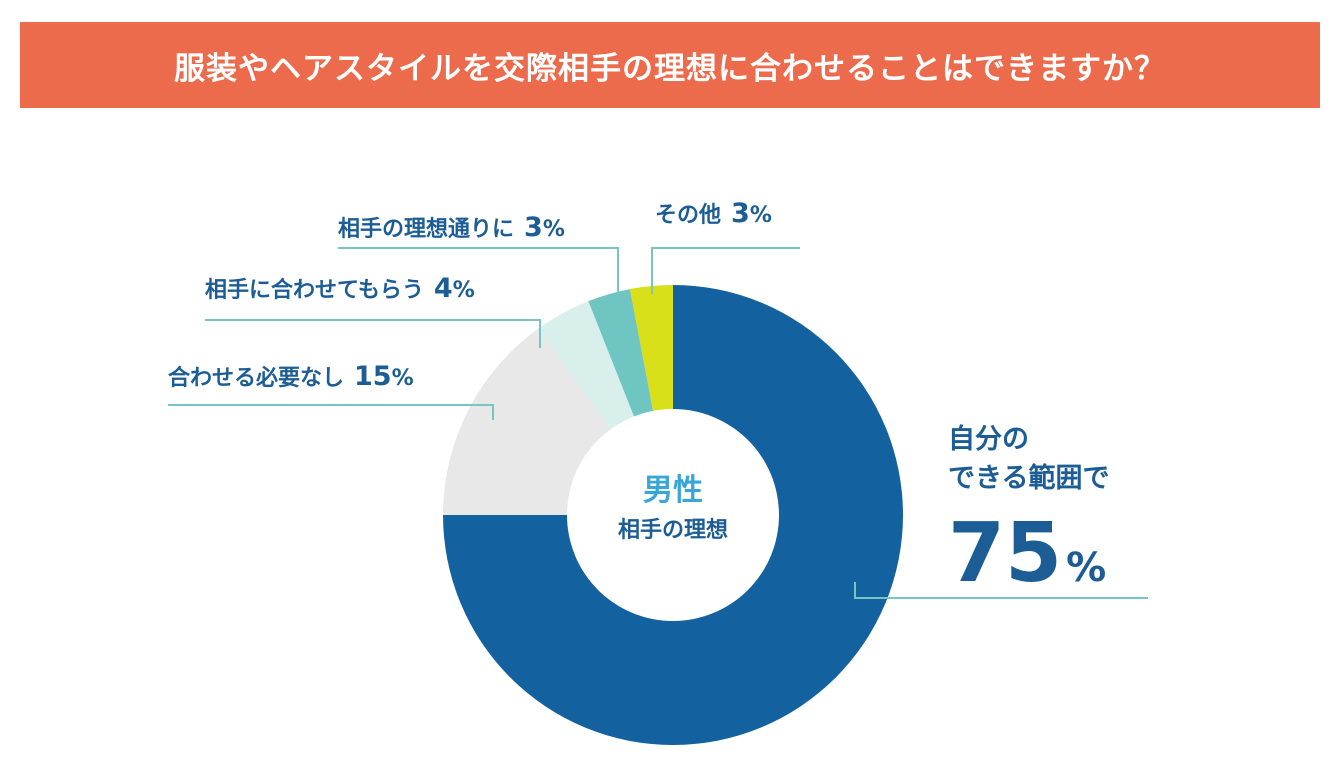 The image size is (1340, 783). Describe the element at coordinates (314, 290) in the screenshot. I see `slice-label-text: 相手に合わせてもらう` at that location.